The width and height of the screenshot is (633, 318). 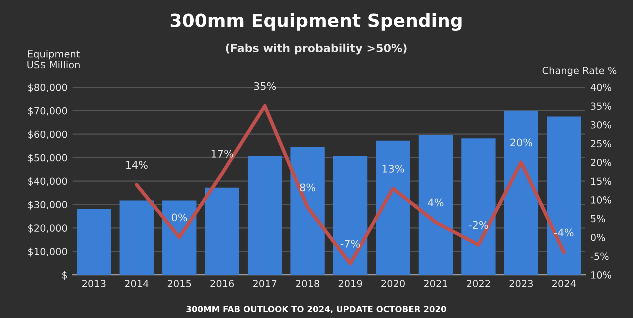 I want to click on x-tick-label: 2016, so click(x=222, y=284).